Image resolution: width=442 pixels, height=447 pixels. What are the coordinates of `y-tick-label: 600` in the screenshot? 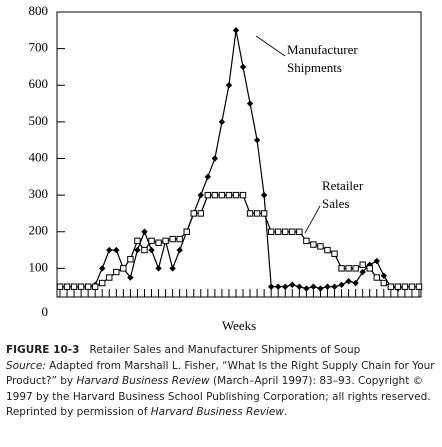 It's located at (39, 83).